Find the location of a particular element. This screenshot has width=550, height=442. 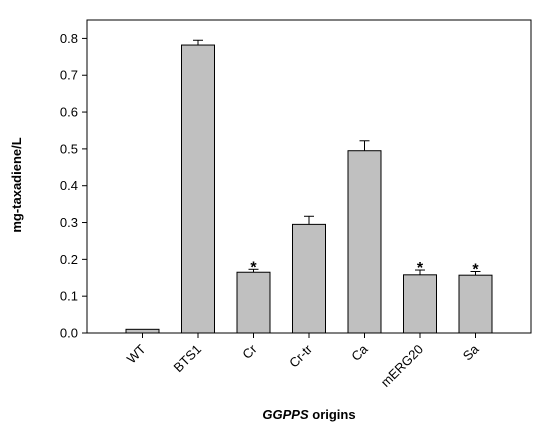

y-tick-label: 0.4 is located at coordinates (69, 185).